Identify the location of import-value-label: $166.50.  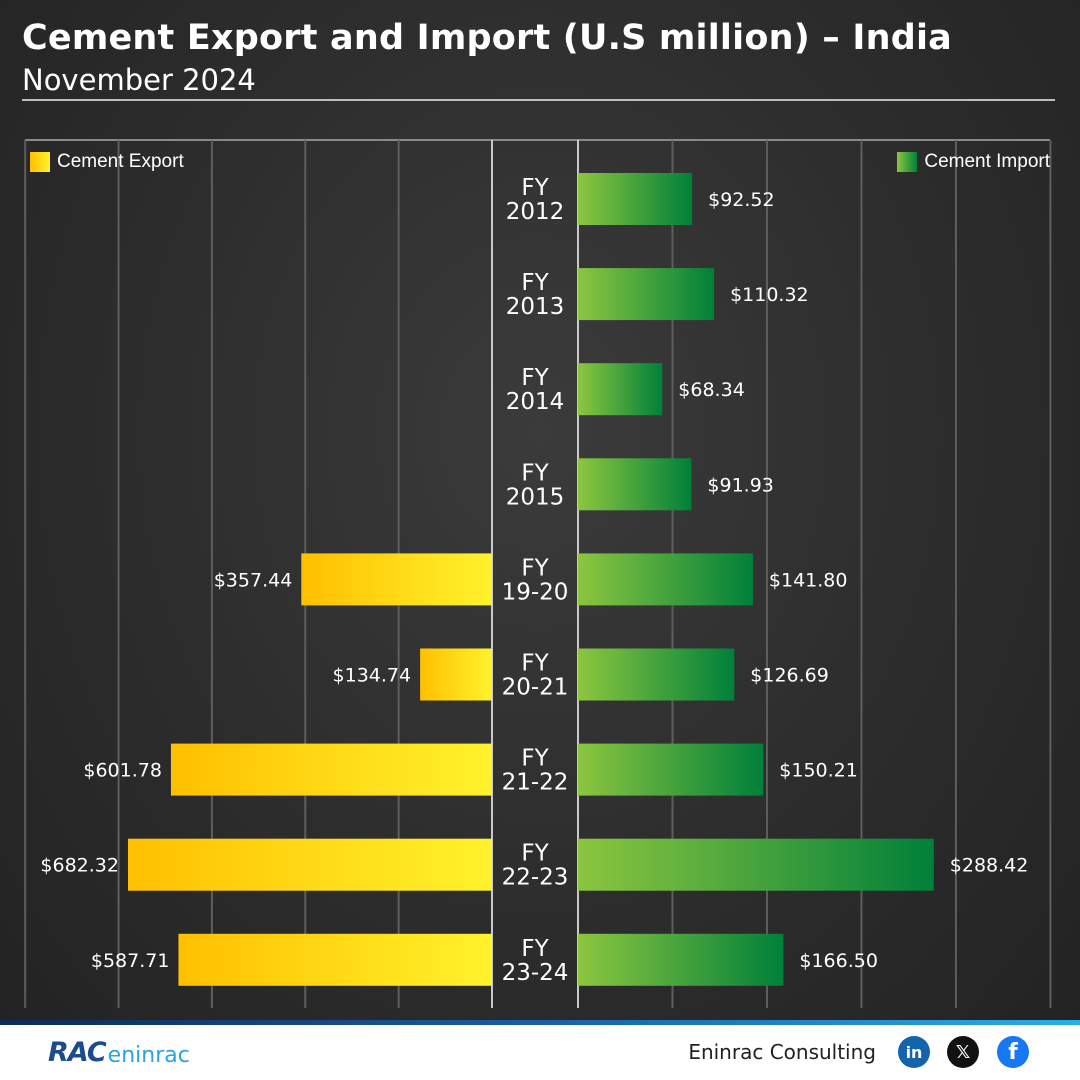
(838, 961).